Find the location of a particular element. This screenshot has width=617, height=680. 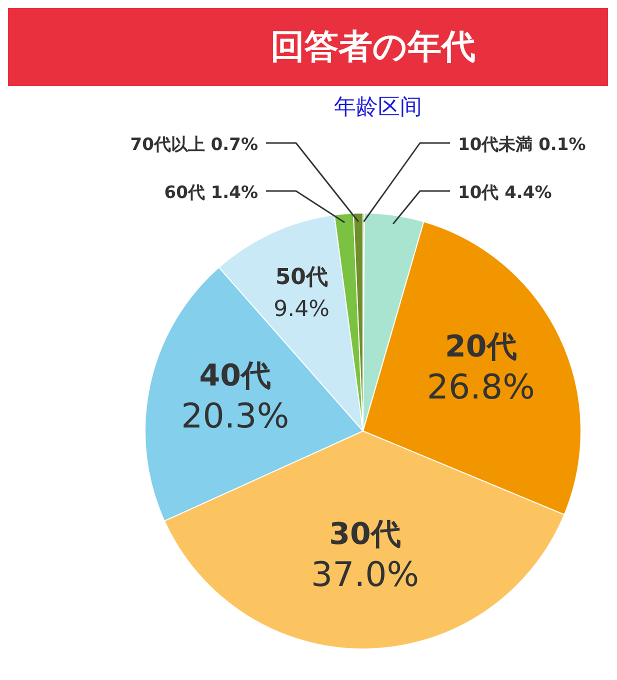

data-label: 1.4% is located at coordinates (234, 193).